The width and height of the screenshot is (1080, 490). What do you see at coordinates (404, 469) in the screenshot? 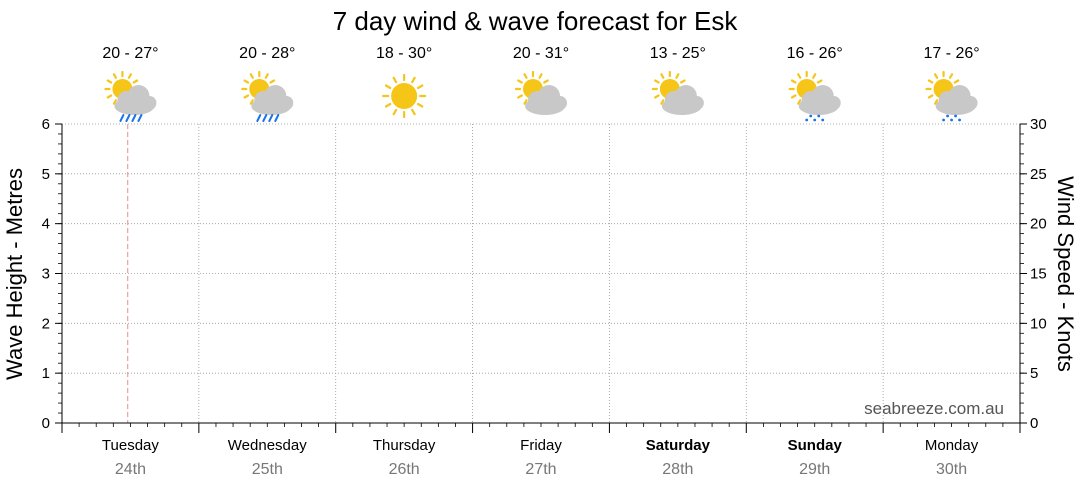
I see `date-label: 26th` at bounding box center [404, 469].